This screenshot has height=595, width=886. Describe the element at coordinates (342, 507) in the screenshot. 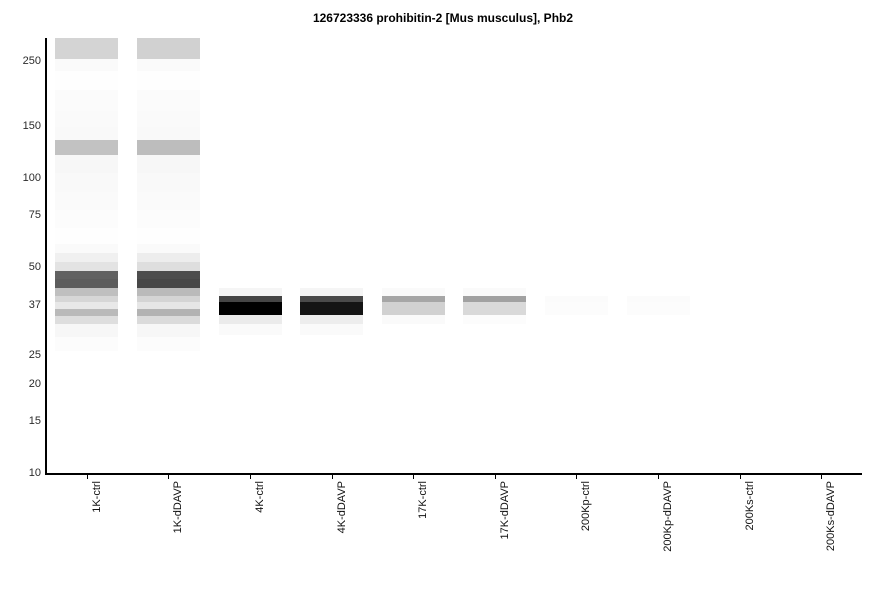

I see `x-tick-label: 4K-dDAVP` at that location.